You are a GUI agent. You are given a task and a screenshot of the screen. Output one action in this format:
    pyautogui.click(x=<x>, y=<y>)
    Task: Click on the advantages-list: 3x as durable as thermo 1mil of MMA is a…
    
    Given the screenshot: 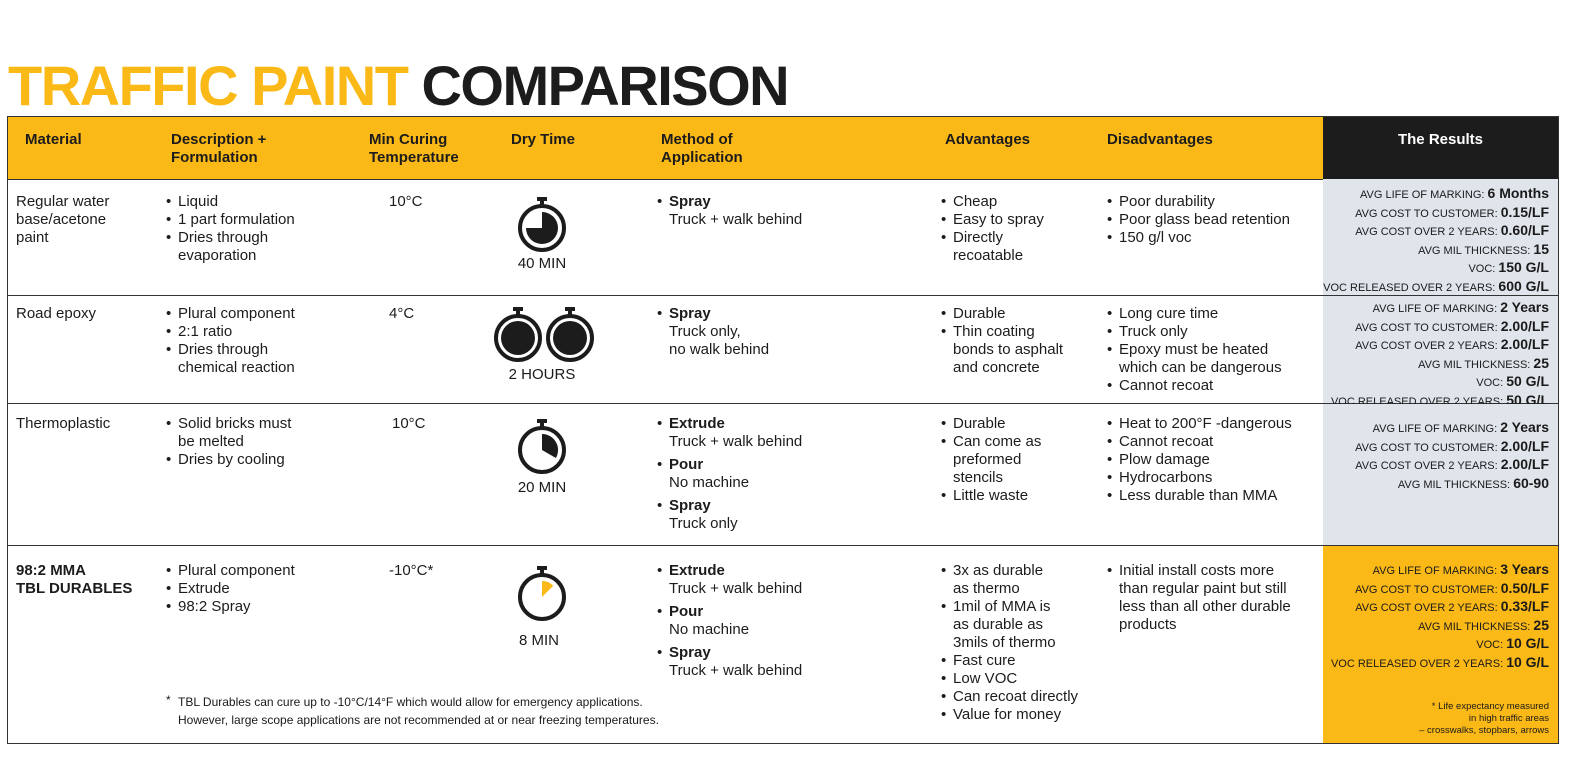 What is the action you would take?
    pyautogui.click(x=1009, y=643)
    